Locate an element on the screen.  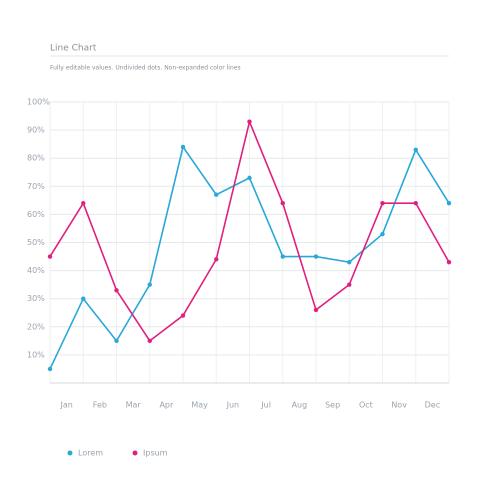
y-tick-label: 30% is located at coordinates (36, 298).